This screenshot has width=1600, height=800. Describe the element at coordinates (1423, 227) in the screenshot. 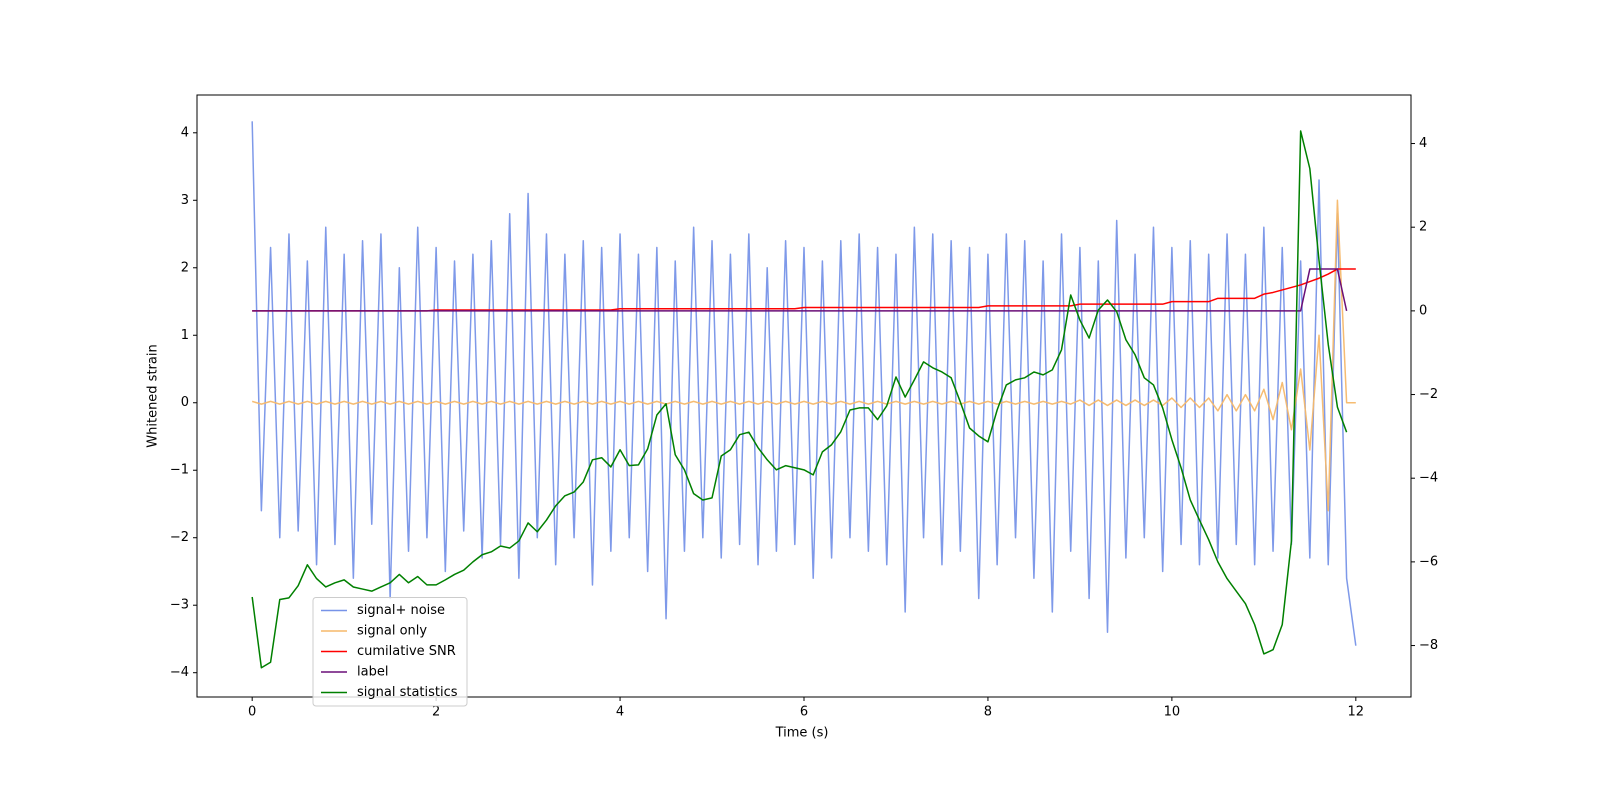

I see `y2-tick-label: 2` at that location.